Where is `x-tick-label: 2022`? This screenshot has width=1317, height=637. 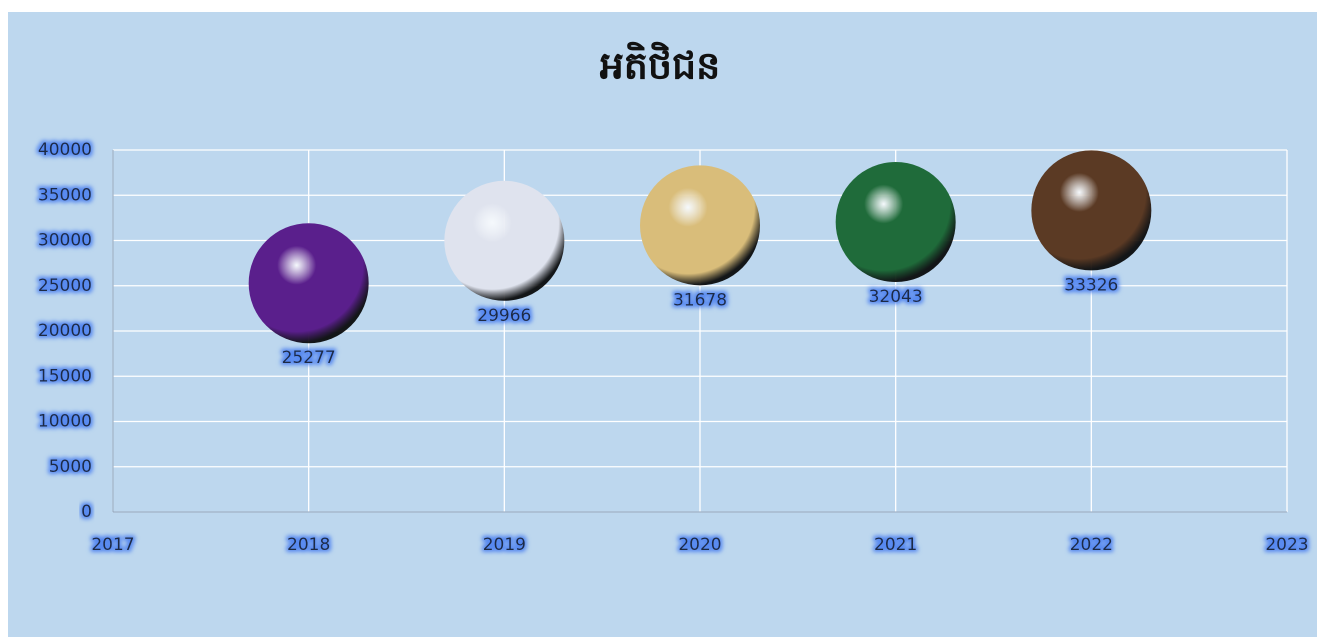 x-tick-label: 2022 is located at coordinates (1091, 545).